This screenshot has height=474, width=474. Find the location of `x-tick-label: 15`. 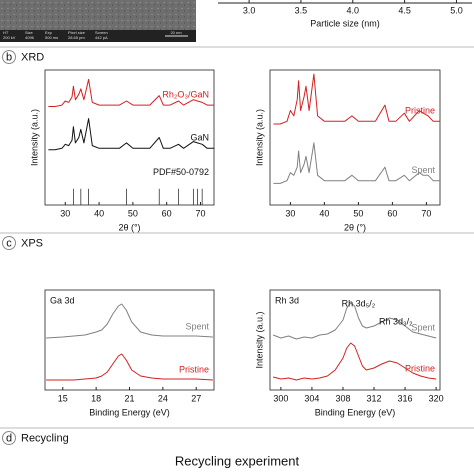

x-tick-label: 15 is located at coordinates (63, 398).